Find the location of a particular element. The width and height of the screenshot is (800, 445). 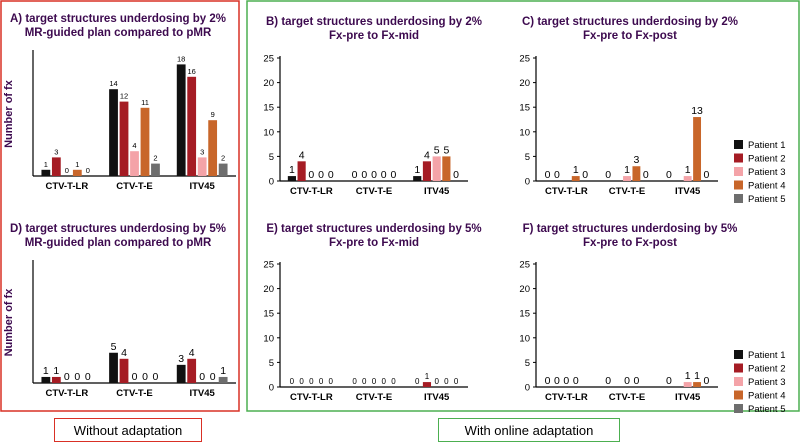

chart-title: C) target structures underdosing by 2% is located at coordinates (630, 22).